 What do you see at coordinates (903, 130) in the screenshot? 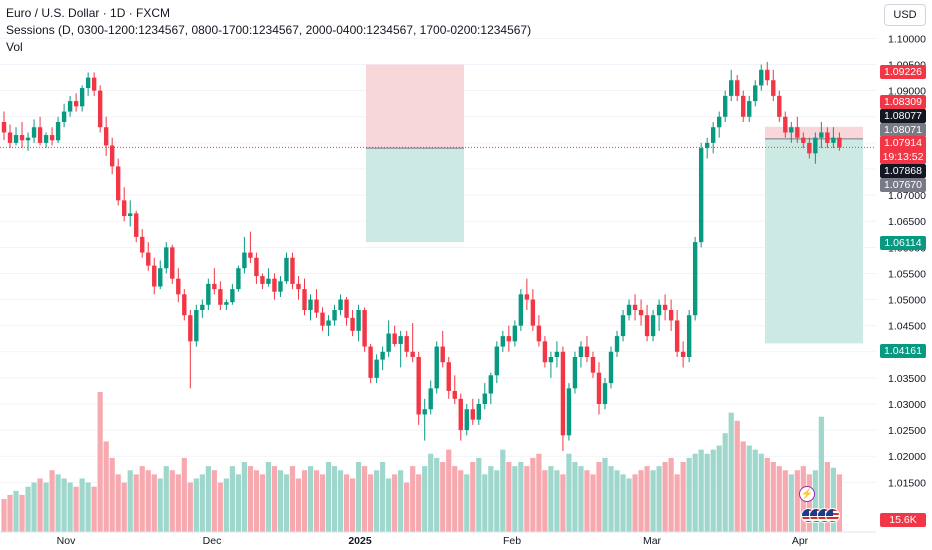
I see `price-label-level-b: 1.08071` at bounding box center [903, 130].